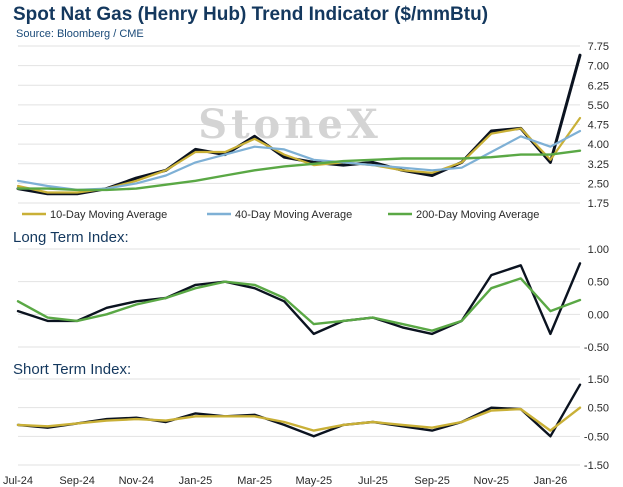  I want to click on x-tick-label: Jan-26, so click(551, 481).